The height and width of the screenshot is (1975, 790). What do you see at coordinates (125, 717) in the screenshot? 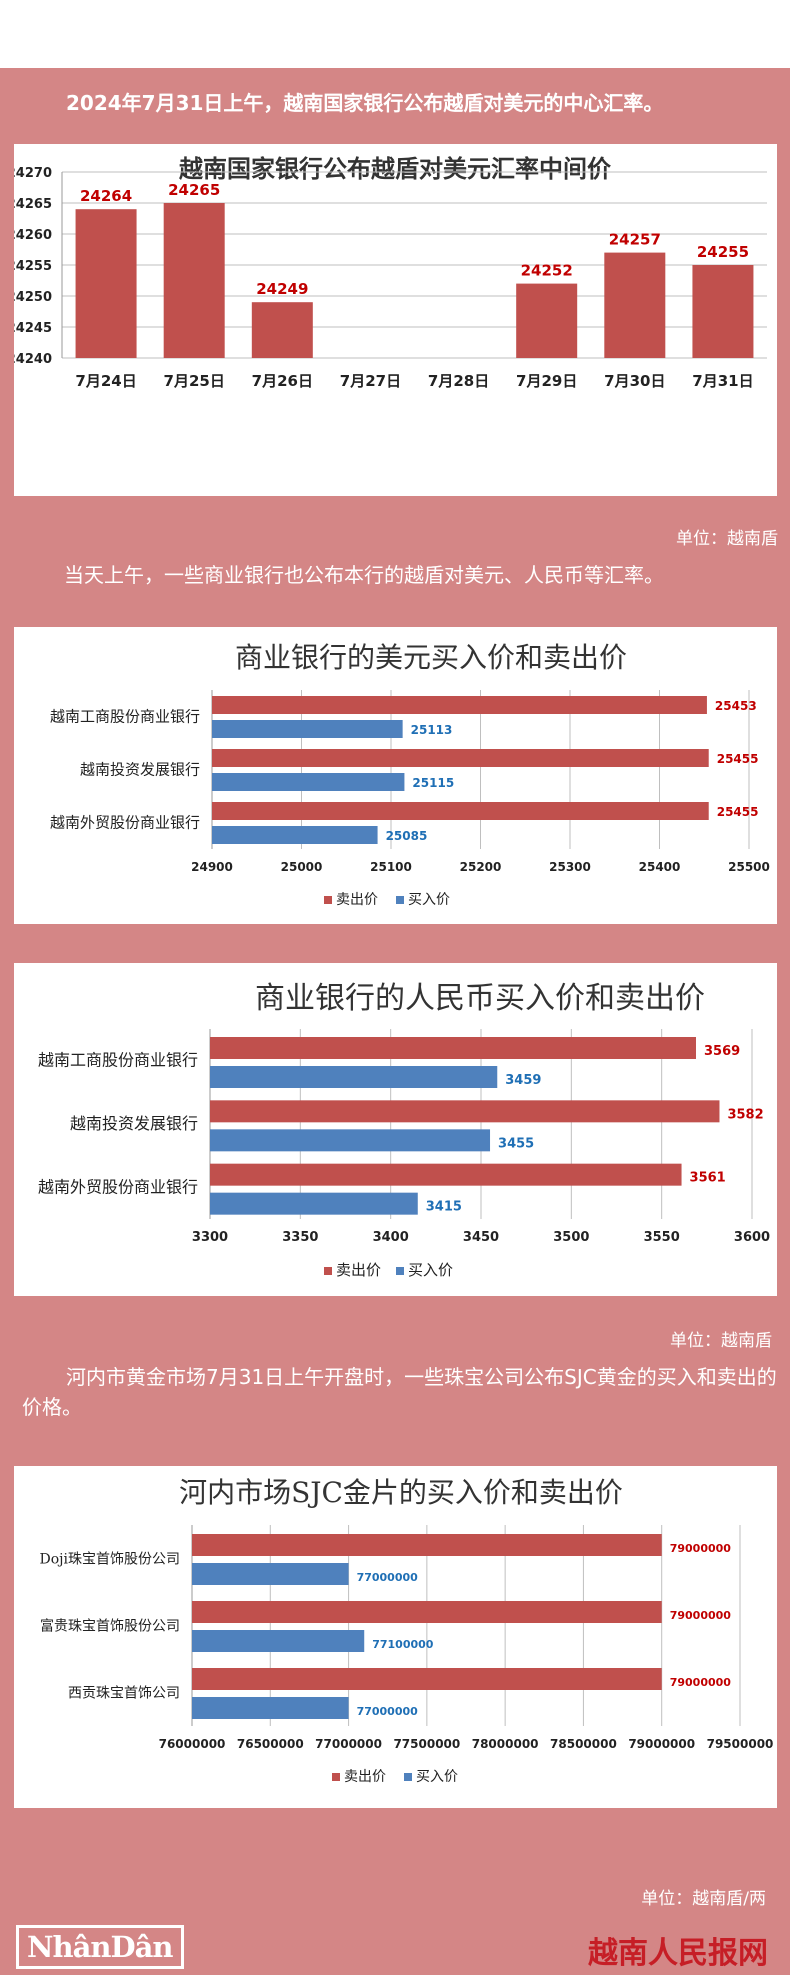
I see `category-label: 越南工商股份商业银行` at bounding box center [125, 717].